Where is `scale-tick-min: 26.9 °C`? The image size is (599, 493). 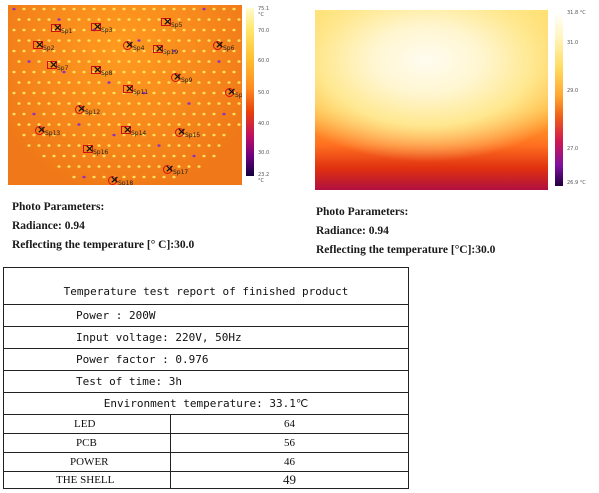 scale-tick-min: 26.9 °C is located at coordinates (576, 183).